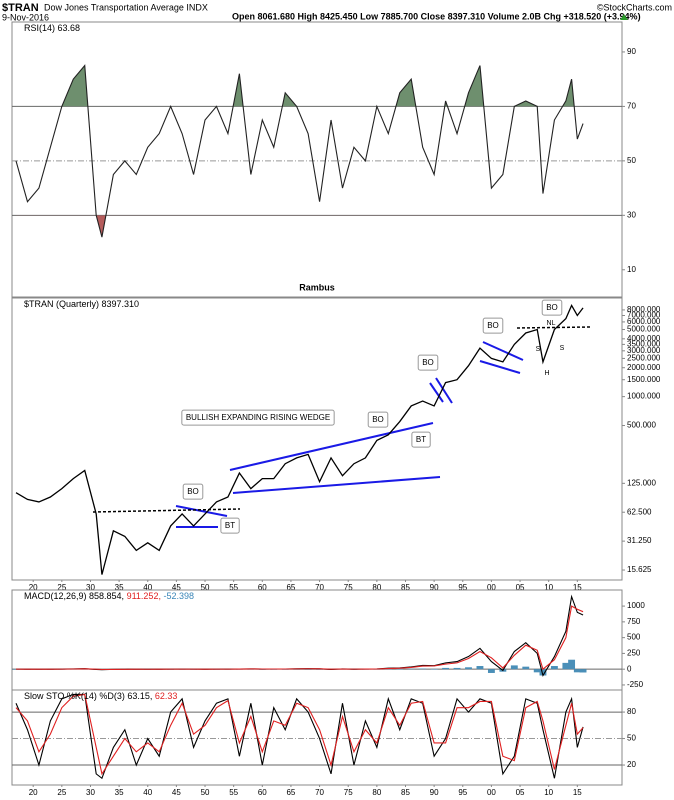 Image resolution: width=674 pixels, height=800 pixels. What do you see at coordinates (577, 792) in the screenshot?
I see `x-tick-label: 15` at bounding box center [577, 792].